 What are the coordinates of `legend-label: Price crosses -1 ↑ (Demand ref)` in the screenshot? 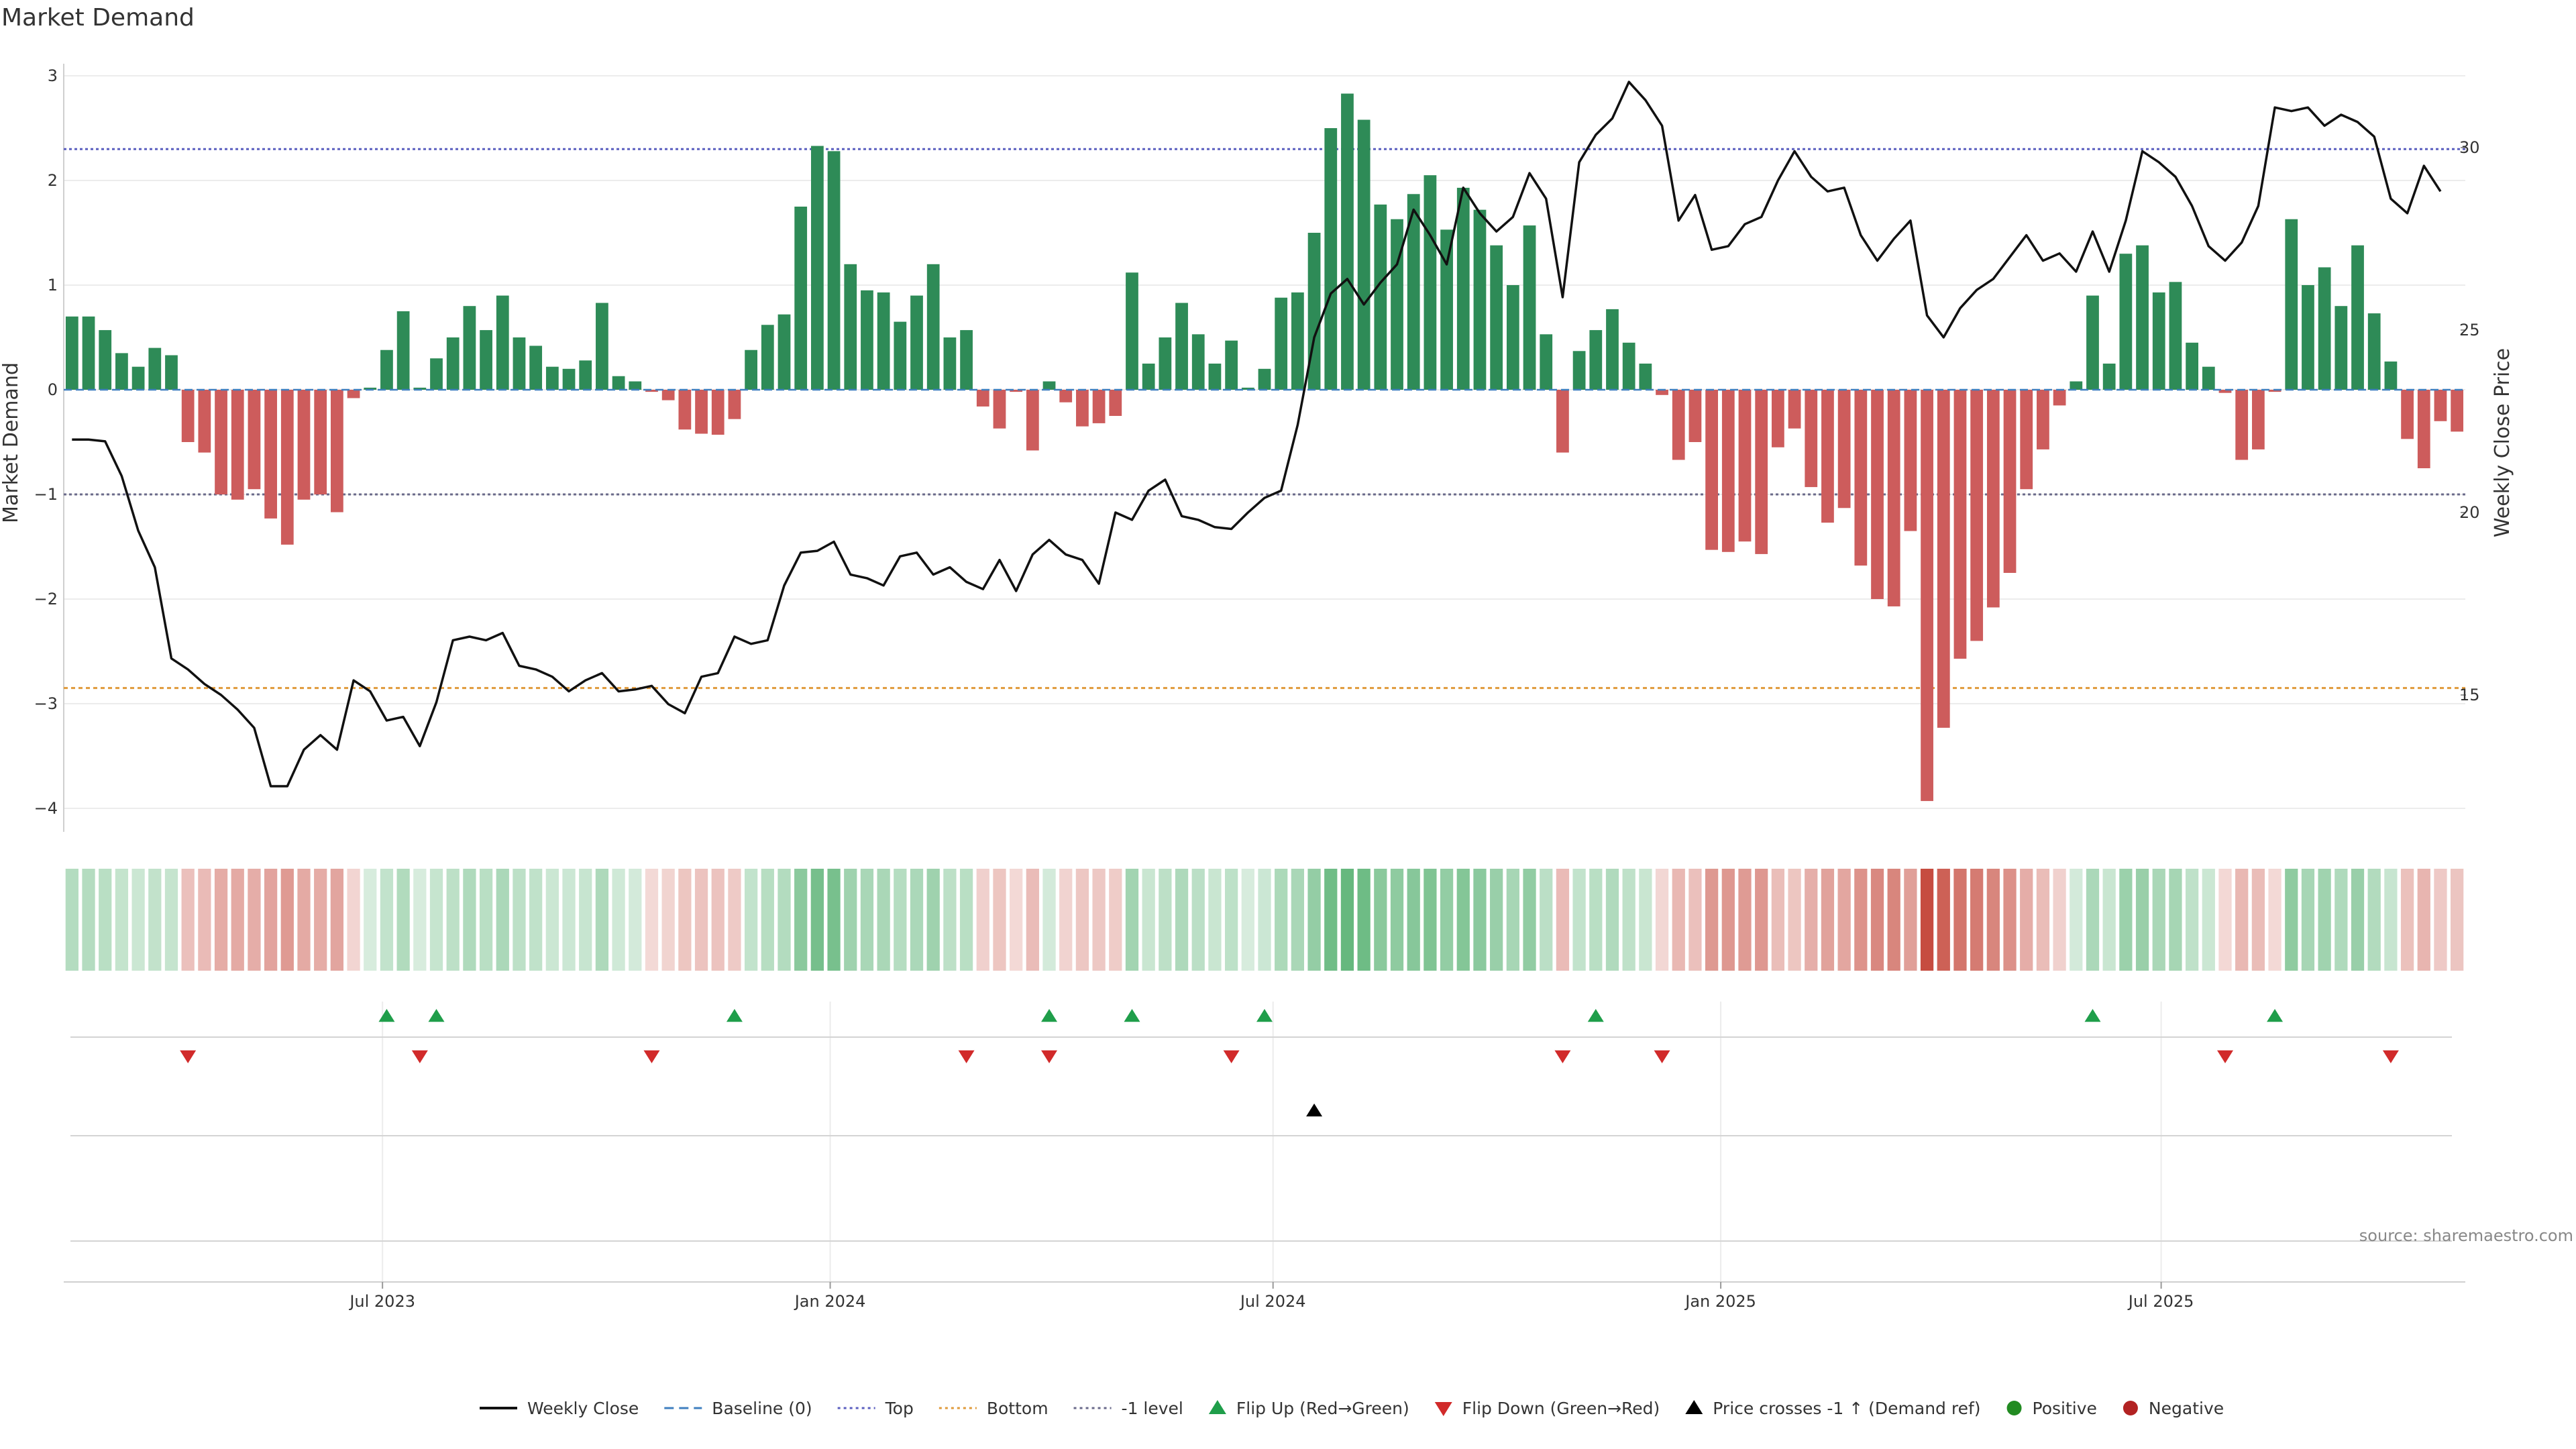 It's located at (1846, 1408).